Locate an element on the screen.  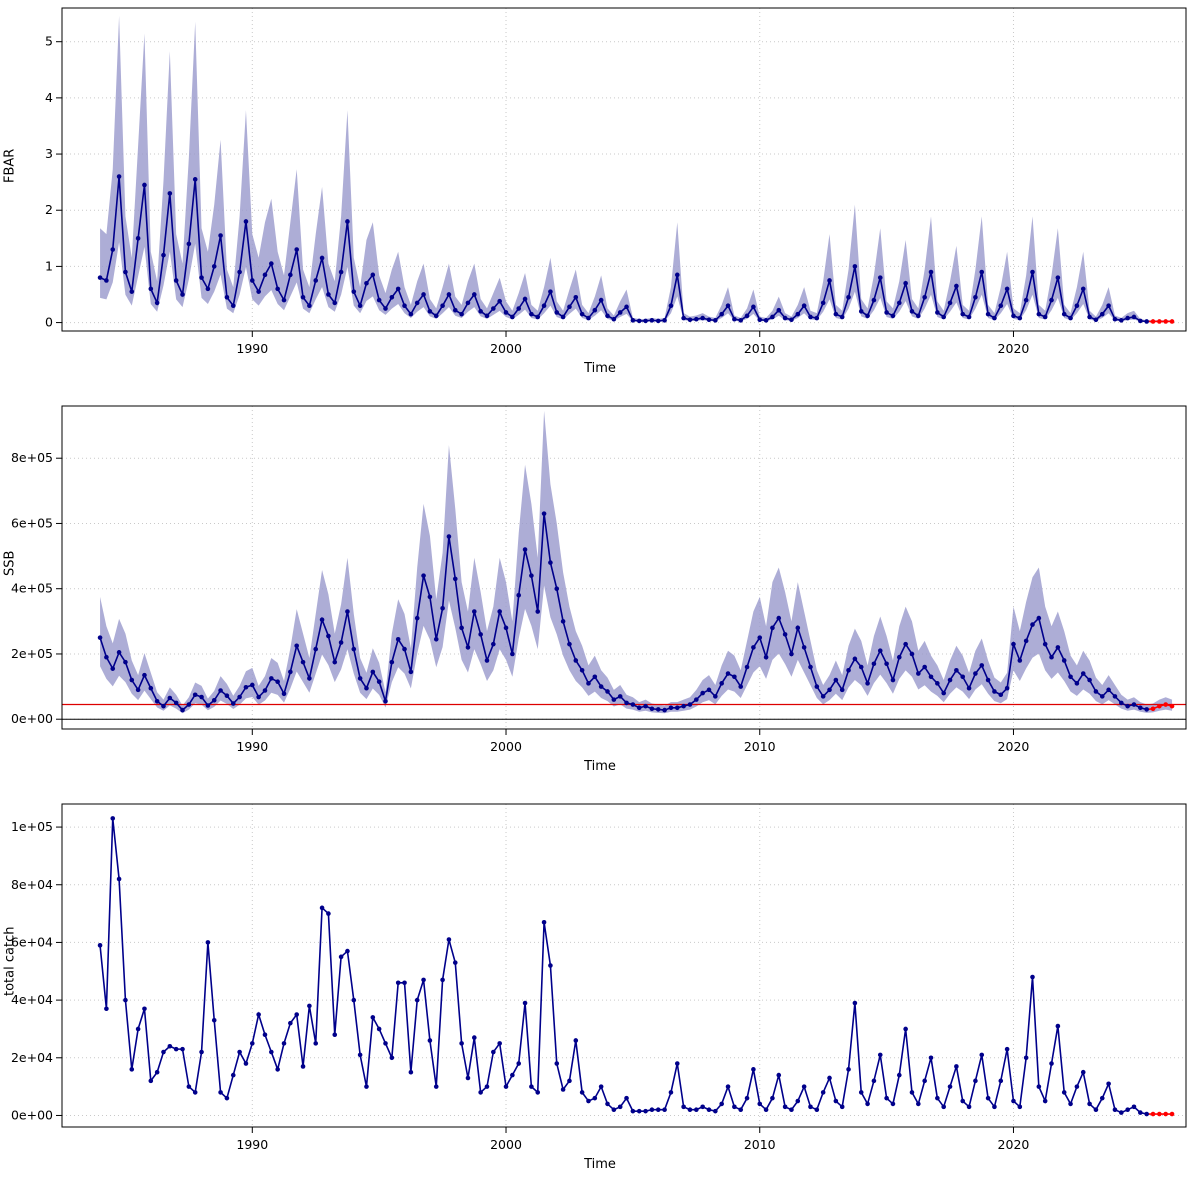
fbar-x-axis-label: Time is located at coordinates (600, 368).